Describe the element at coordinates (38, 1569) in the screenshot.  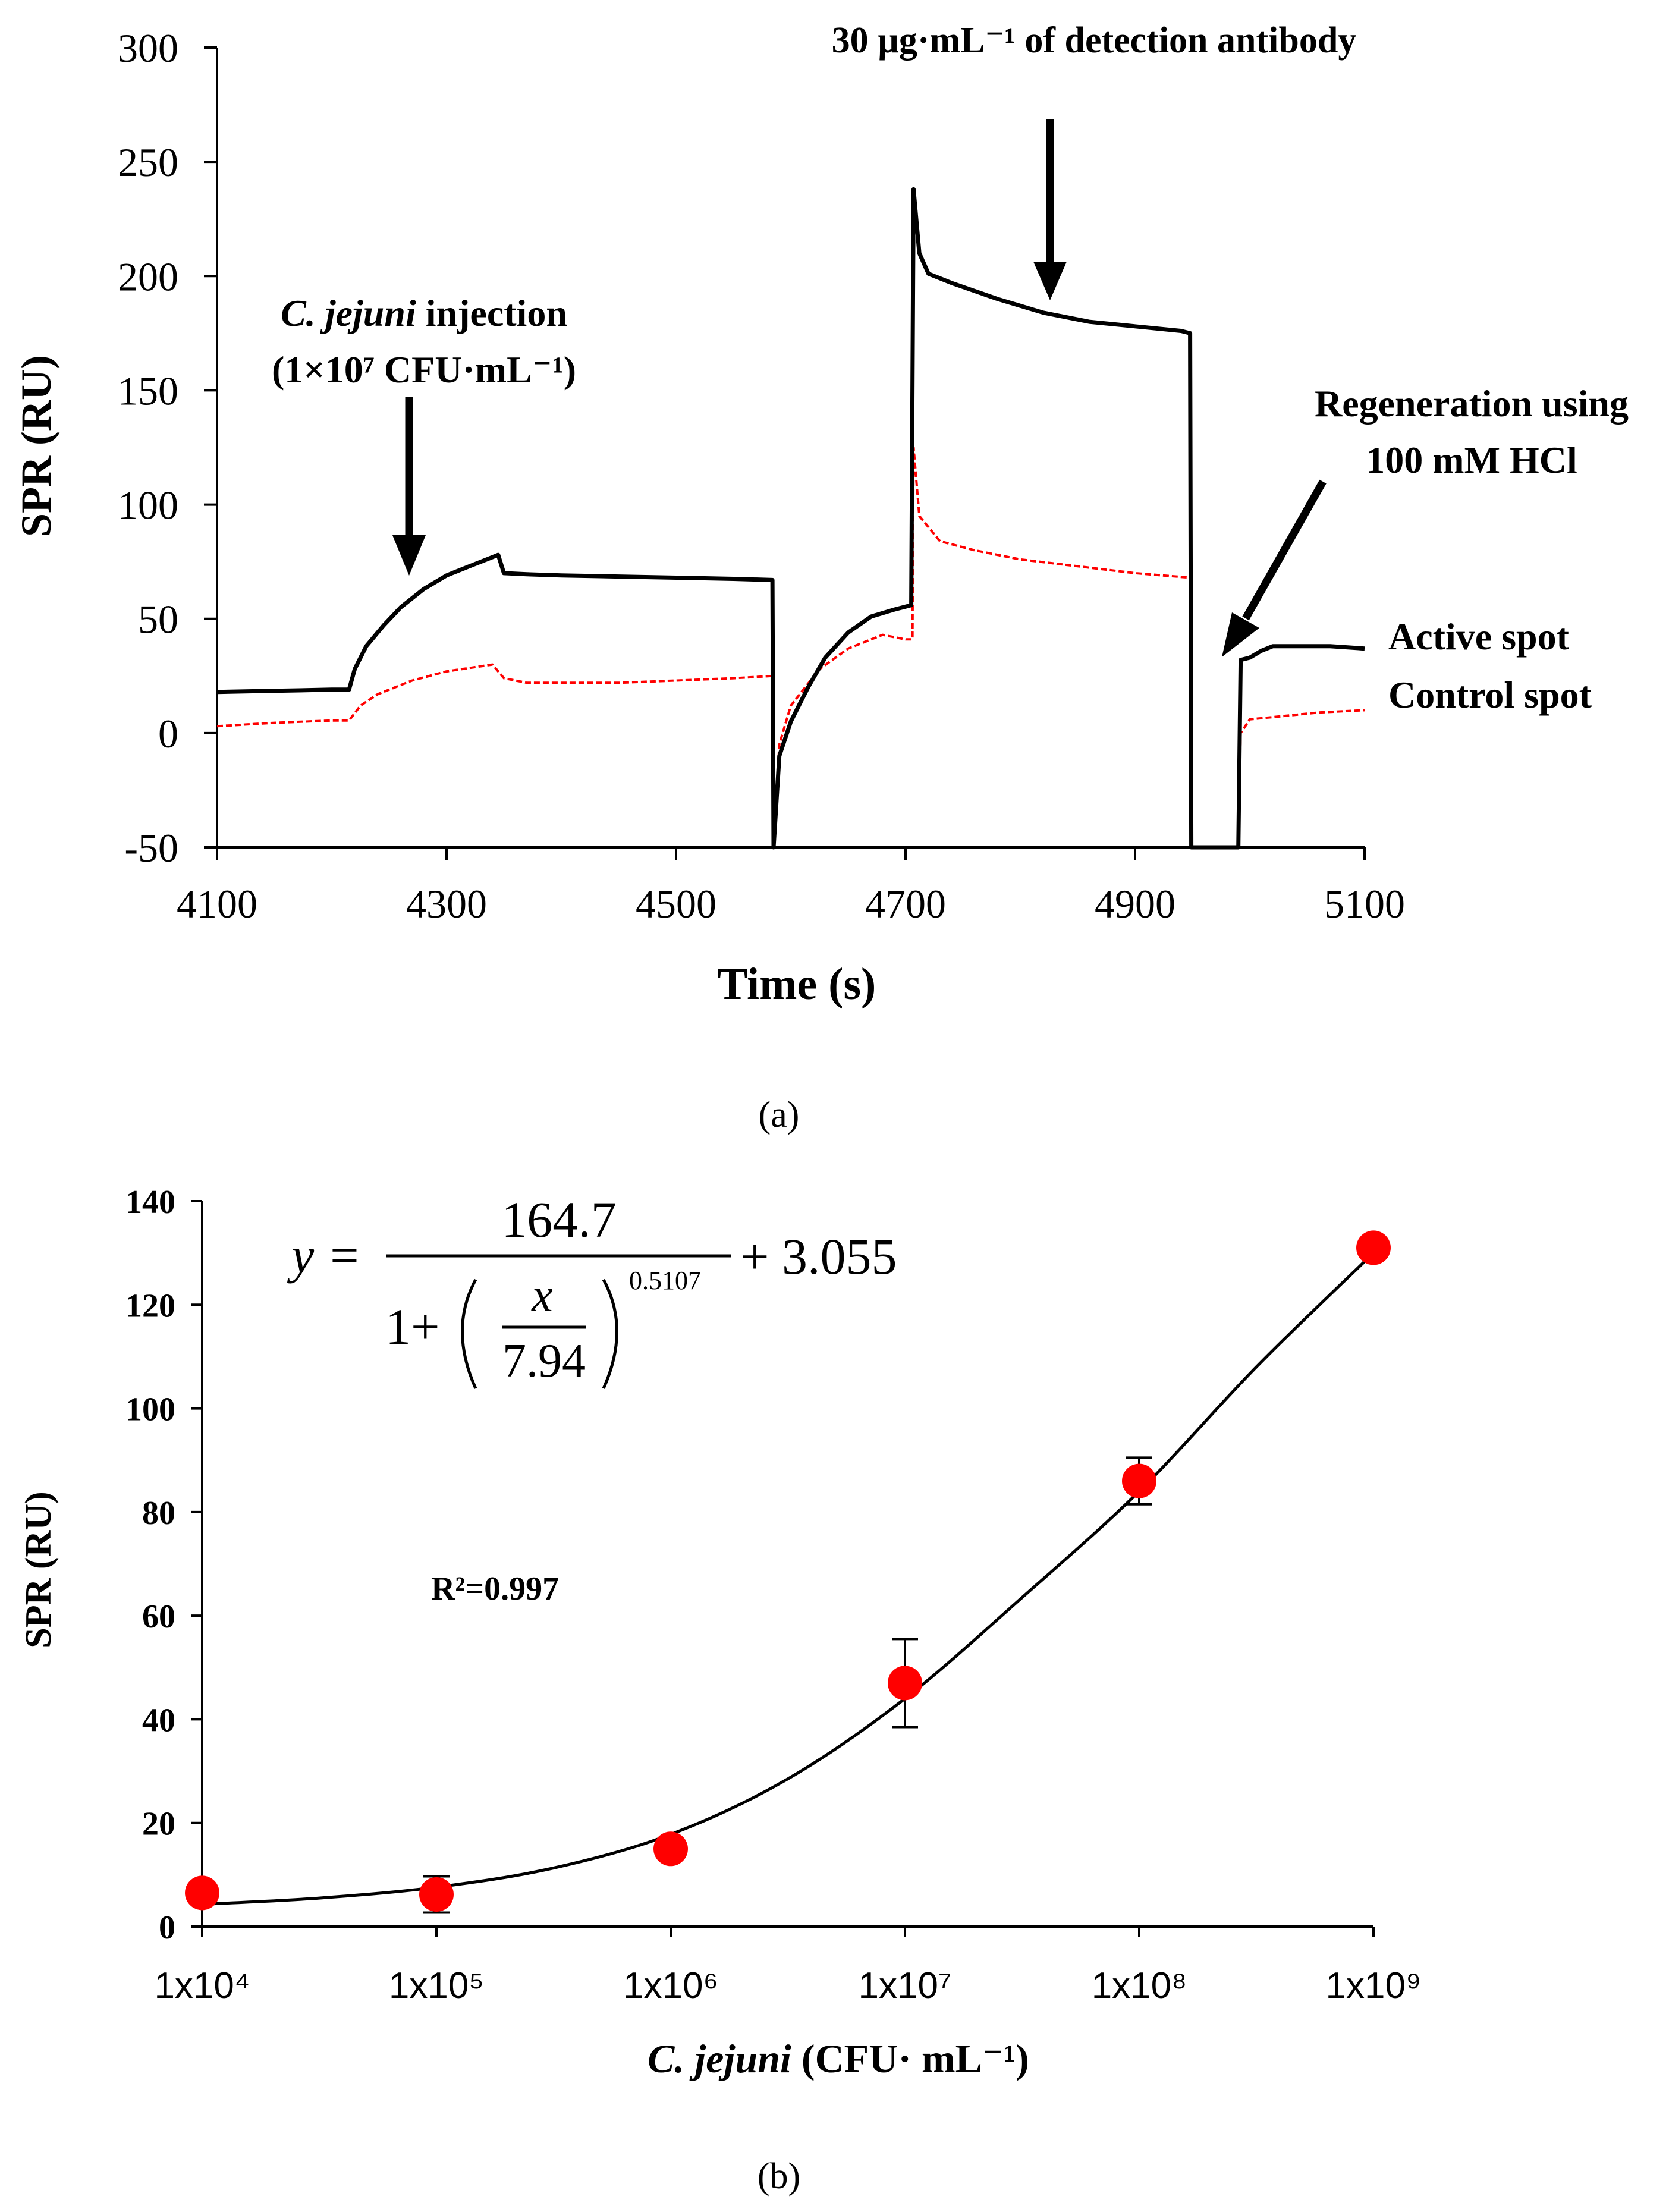
I see `b-y-axis-label: SPR (RU)` at that location.